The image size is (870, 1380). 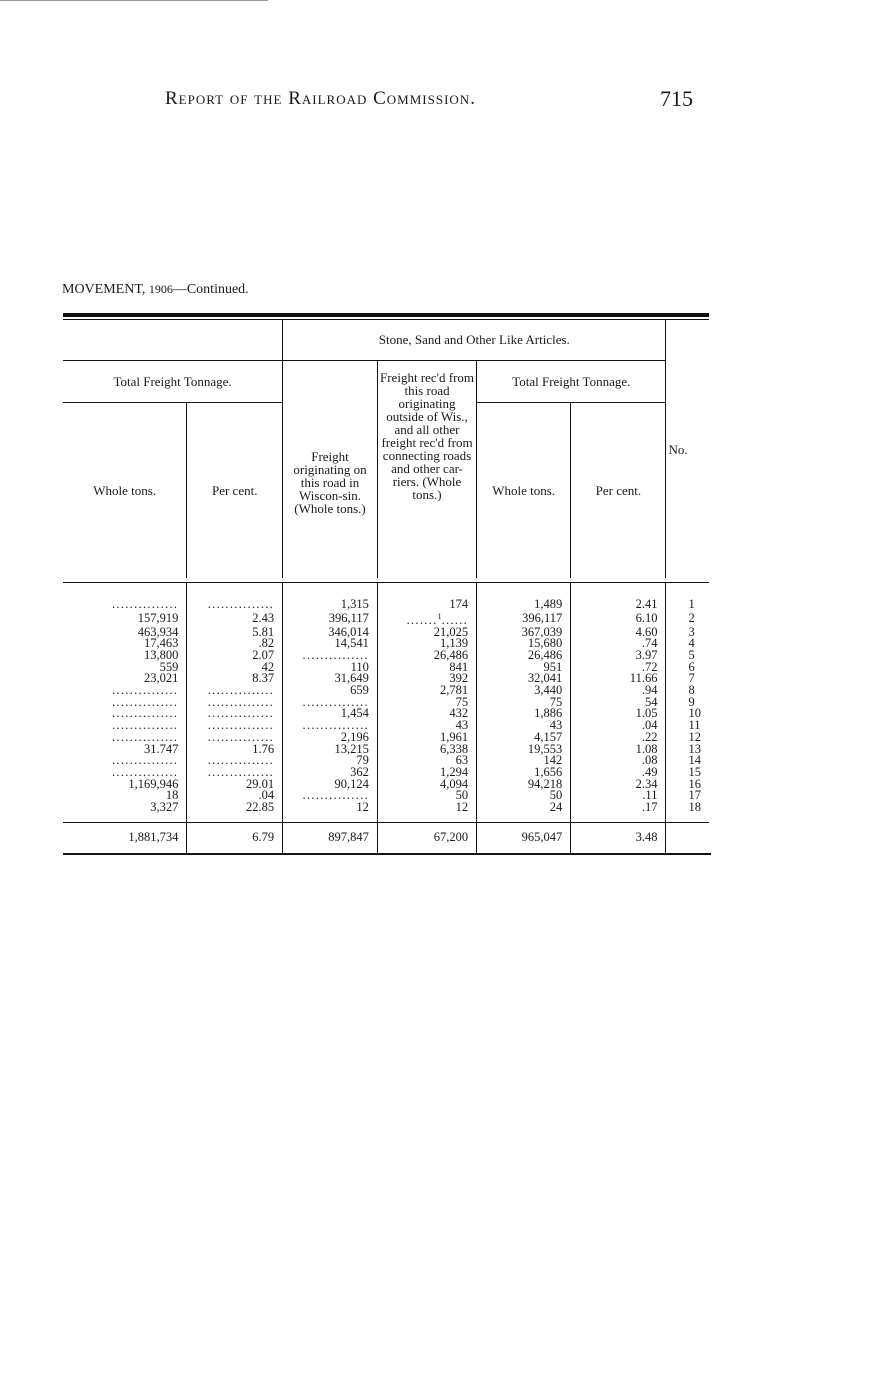 I want to click on cell: 897,847, so click(x=330, y=837).